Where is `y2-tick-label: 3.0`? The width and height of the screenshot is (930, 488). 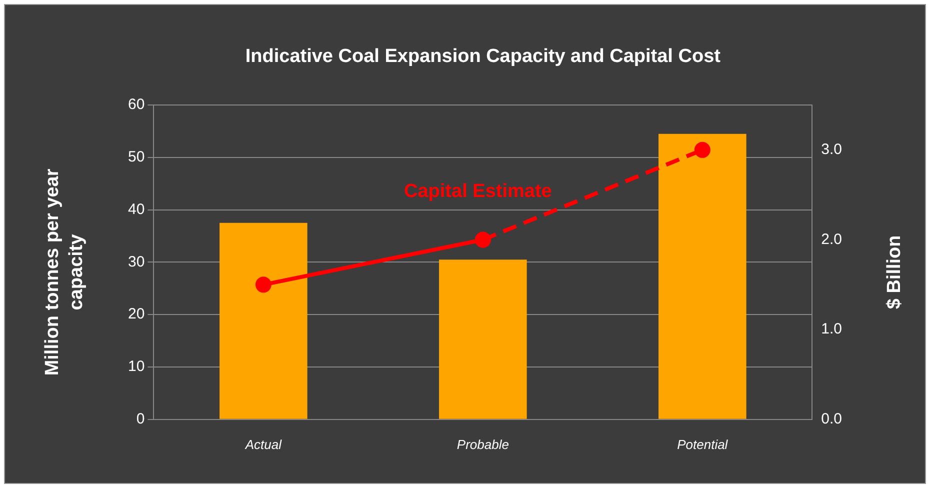 y2-tick-label: 3.0 is located at coordinates (831, 149).